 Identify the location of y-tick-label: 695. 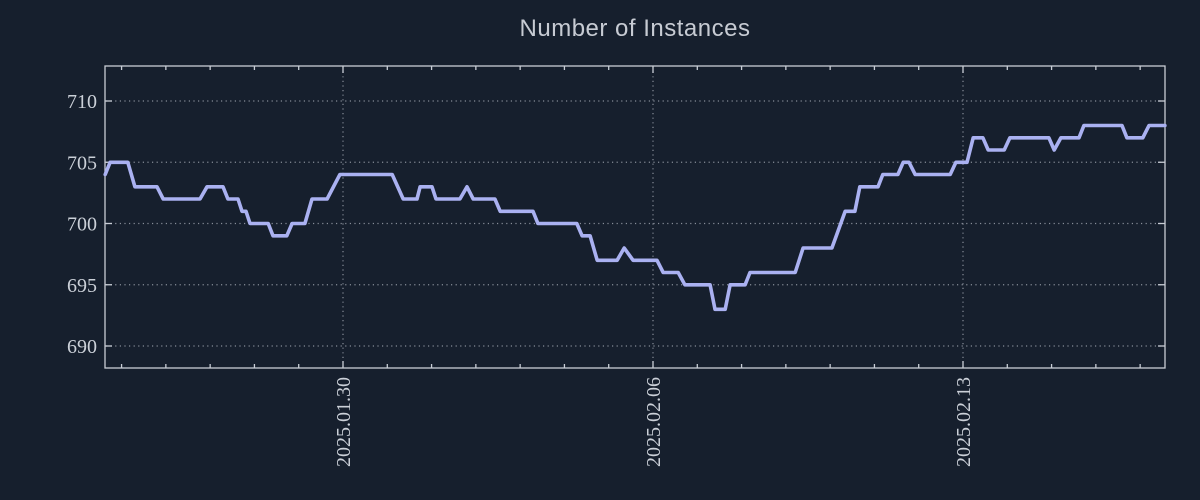
(82, 286).